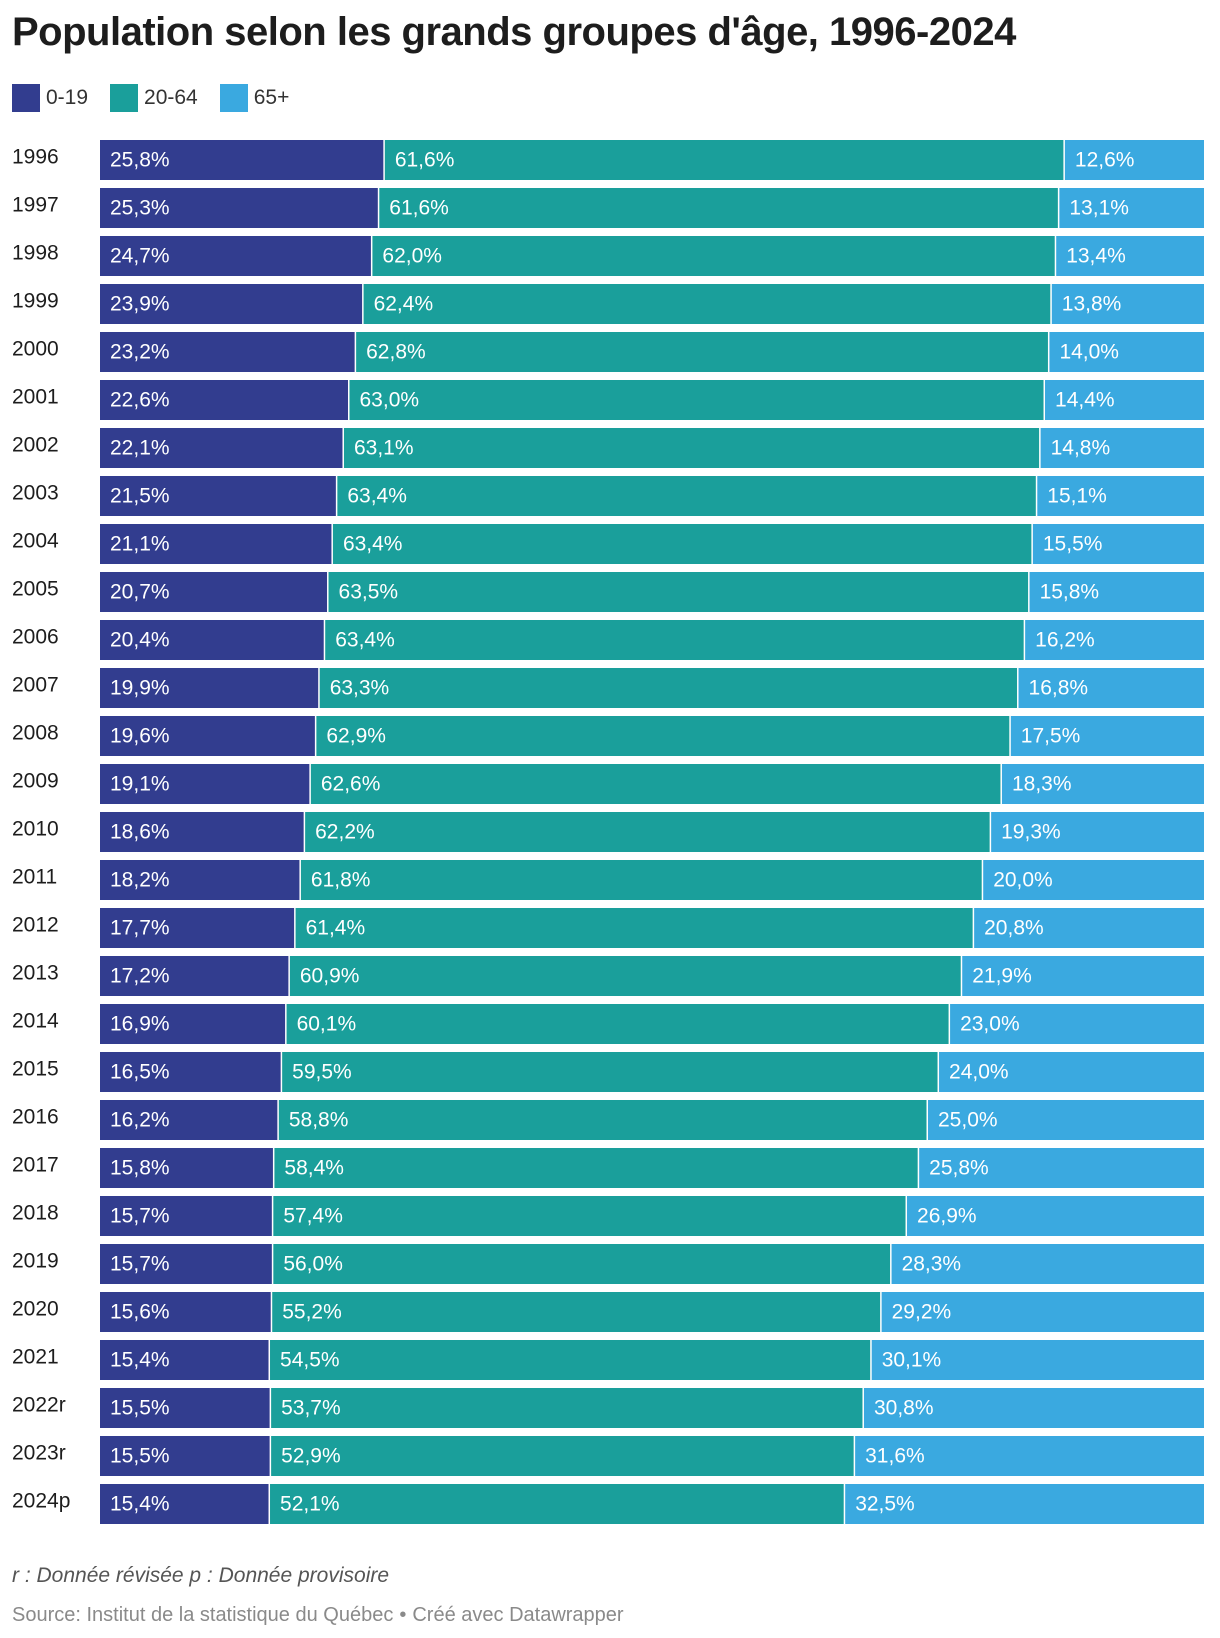 The image size is (1220, 1638). I want to click on bar-0-19-2016, so click(189, 1120).